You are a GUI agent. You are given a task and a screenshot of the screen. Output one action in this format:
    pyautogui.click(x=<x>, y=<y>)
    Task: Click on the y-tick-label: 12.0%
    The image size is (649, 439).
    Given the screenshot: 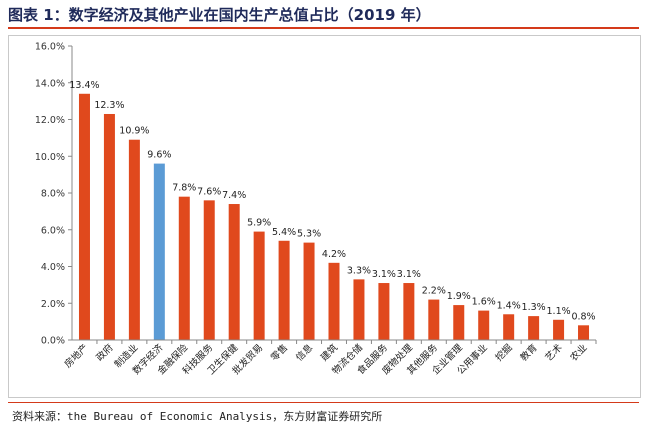 What is the action you would take?
    pyautogui.click(x=50, y=120)
    